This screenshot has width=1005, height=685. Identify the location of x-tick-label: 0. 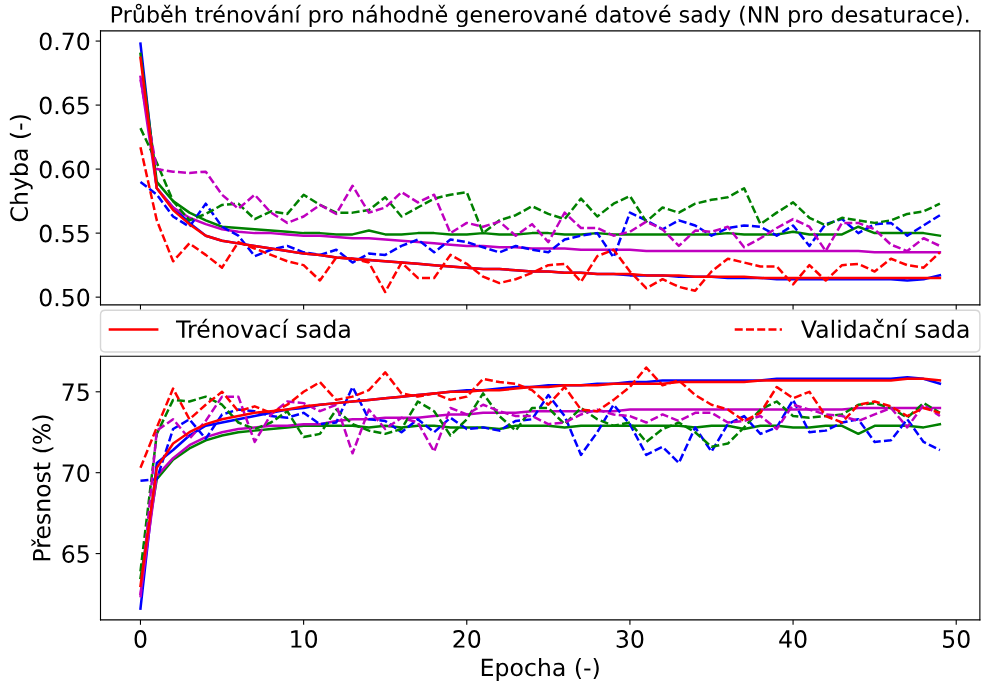
(140, 639).